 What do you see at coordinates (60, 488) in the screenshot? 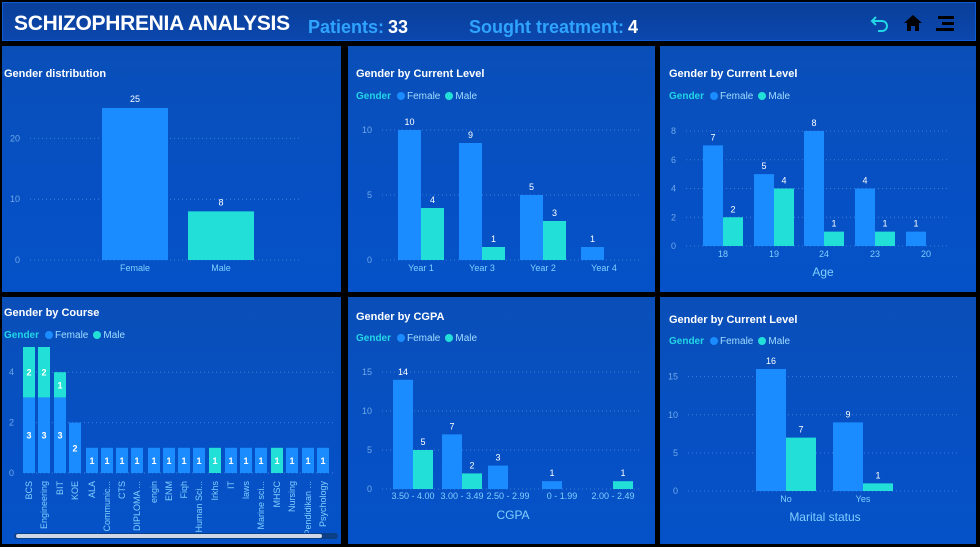
I see `x-tick-label: BIT` at bounding box center [60, 488].